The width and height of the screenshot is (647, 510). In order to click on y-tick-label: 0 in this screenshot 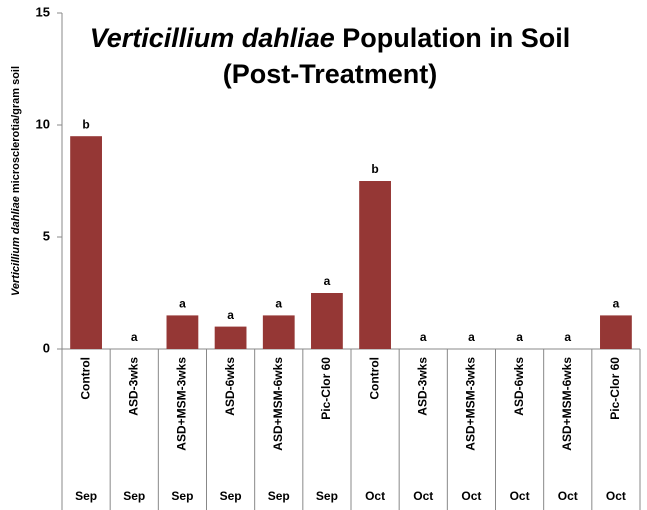, I will do `click(46, 347)`.